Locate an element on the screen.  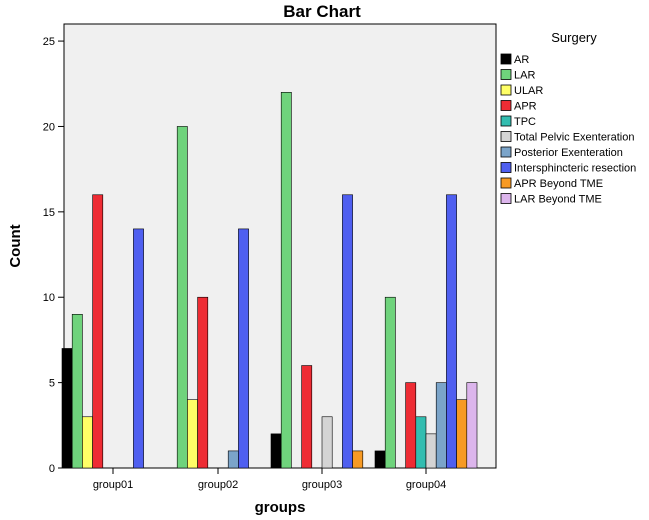
bar-group04-intersphincteric-resection is located at coordinates (451, 331).